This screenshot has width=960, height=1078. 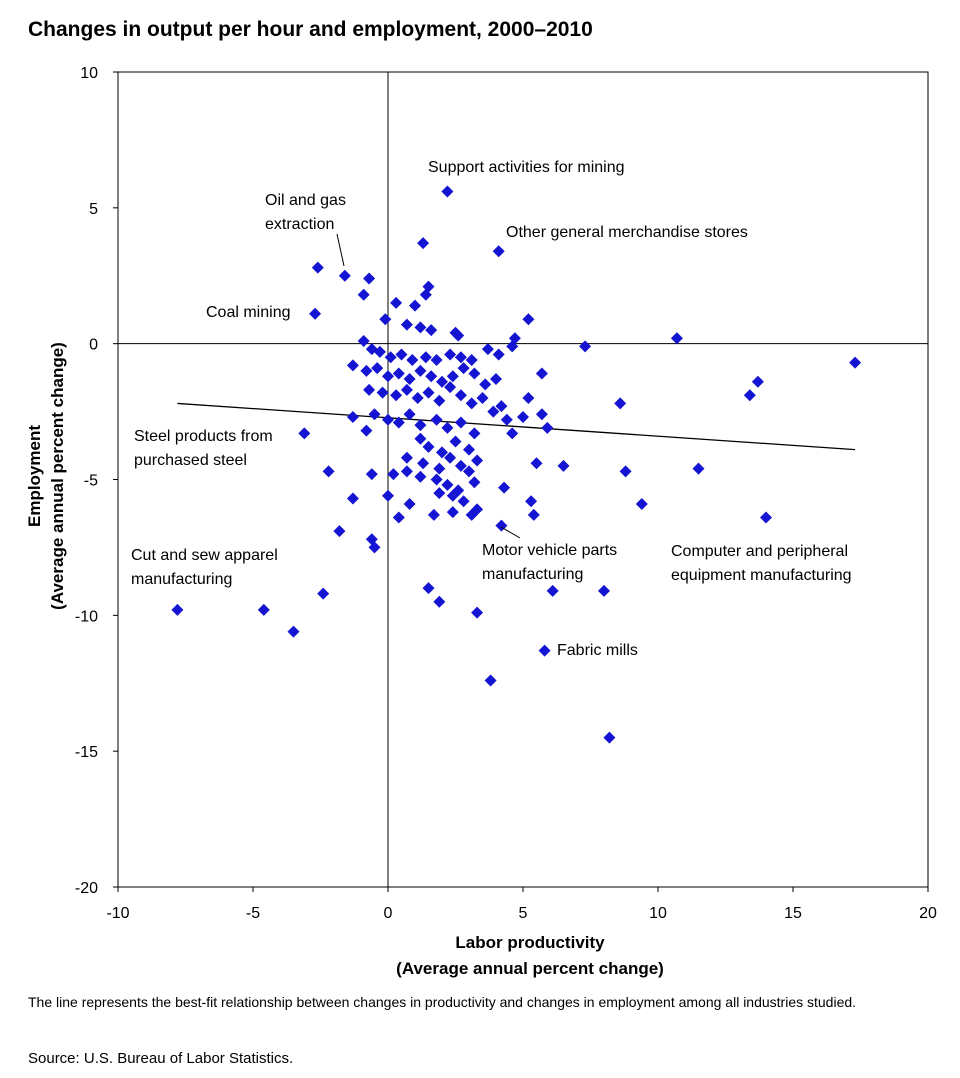 I want to click on leader-line-motor, so click(x=510, y=532).